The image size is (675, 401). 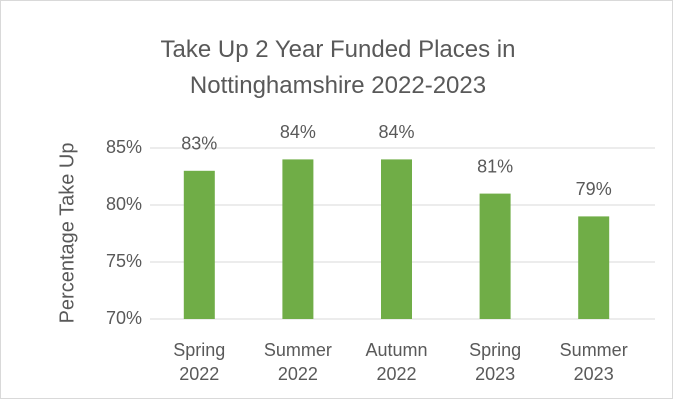 I want to click on data-label: 79%, so click(x=594, y=189).